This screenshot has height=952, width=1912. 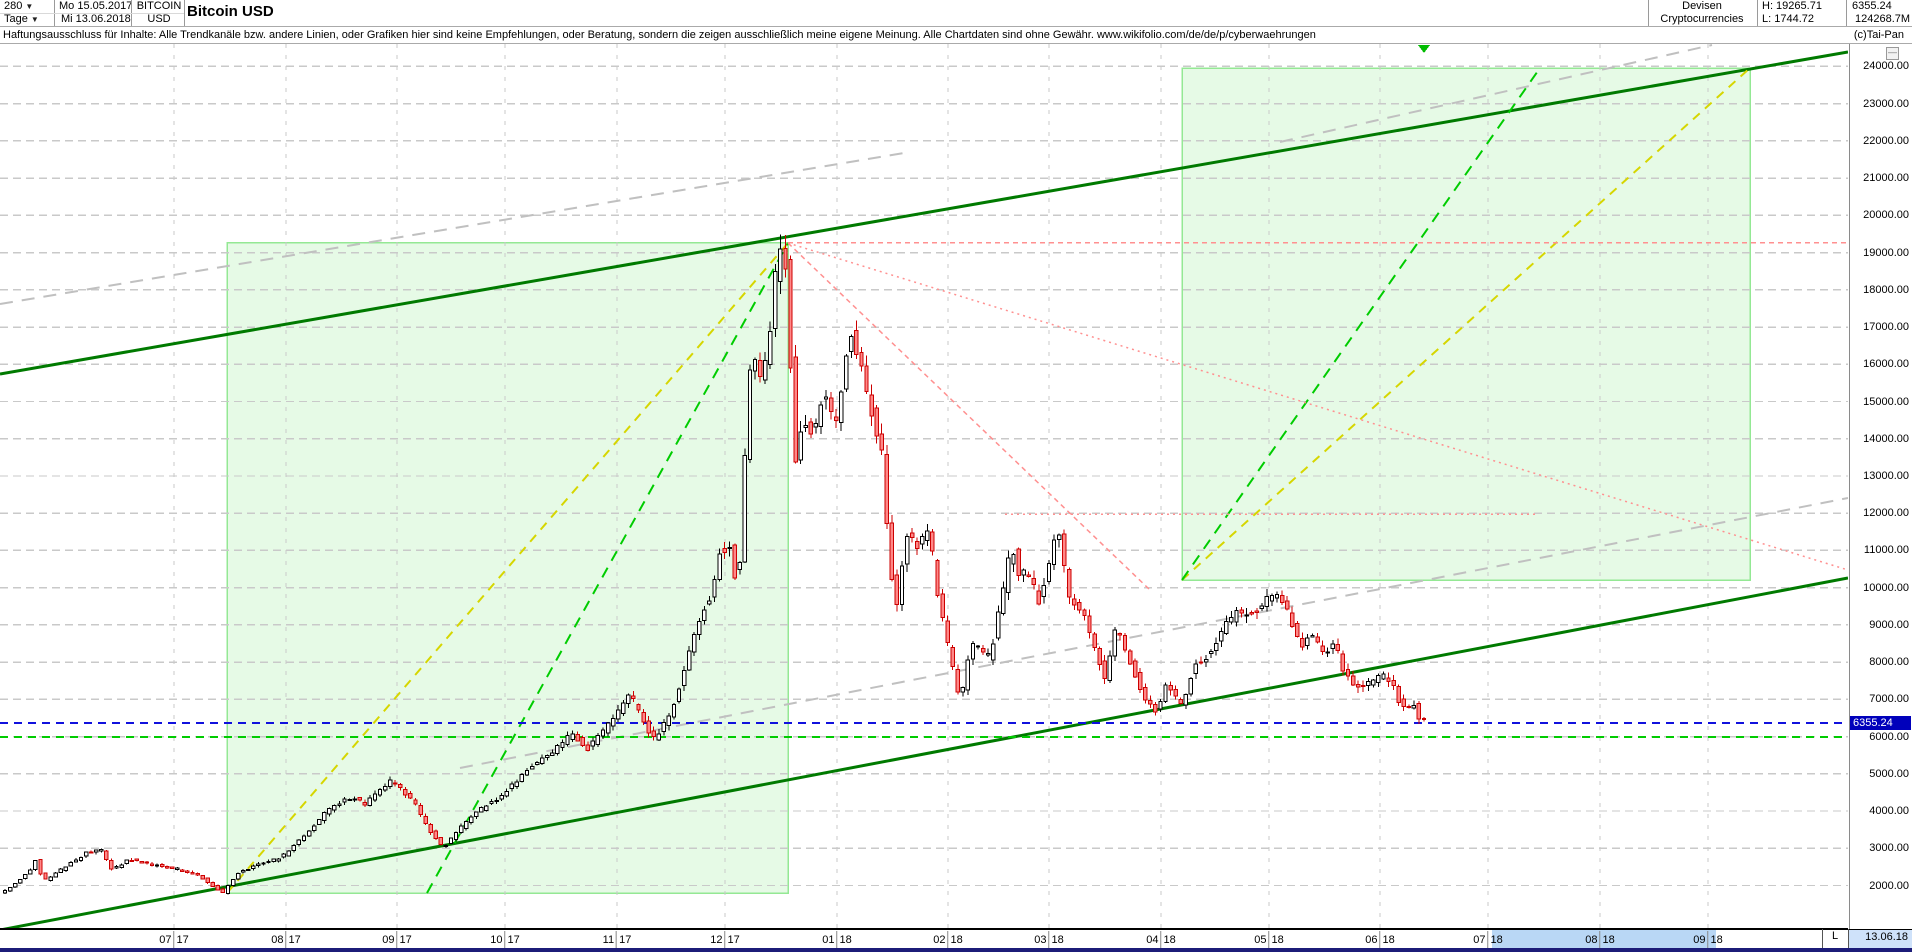 What do you see at coordinates (1600, 939) in the screenshot?
I see `time-axis-label: 08 18` at bounding box center [1600, 939].